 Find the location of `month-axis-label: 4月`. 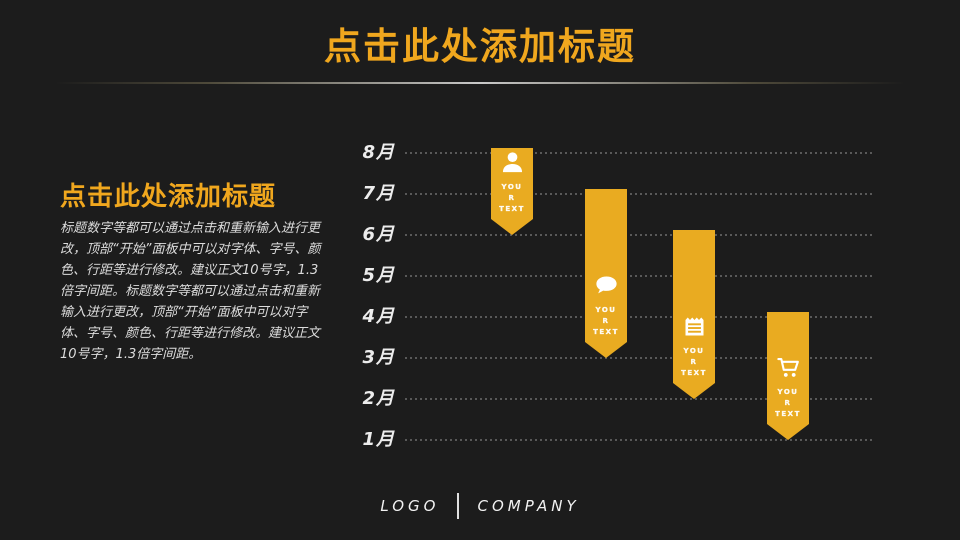

month-axis-label: 4月 is located at coordinates (378, 316).